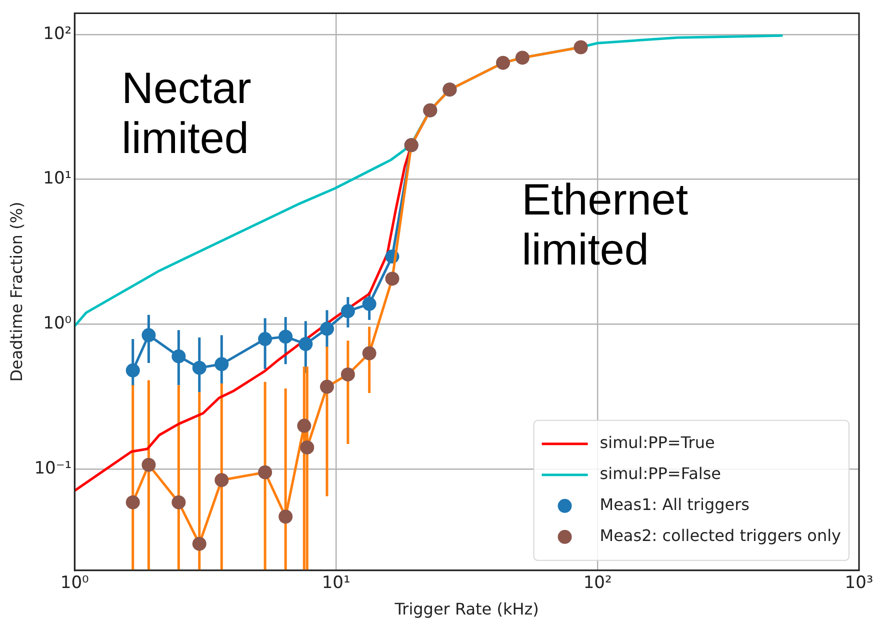  I want to click on y-tick-label: 10⁰, so click(57, 324).